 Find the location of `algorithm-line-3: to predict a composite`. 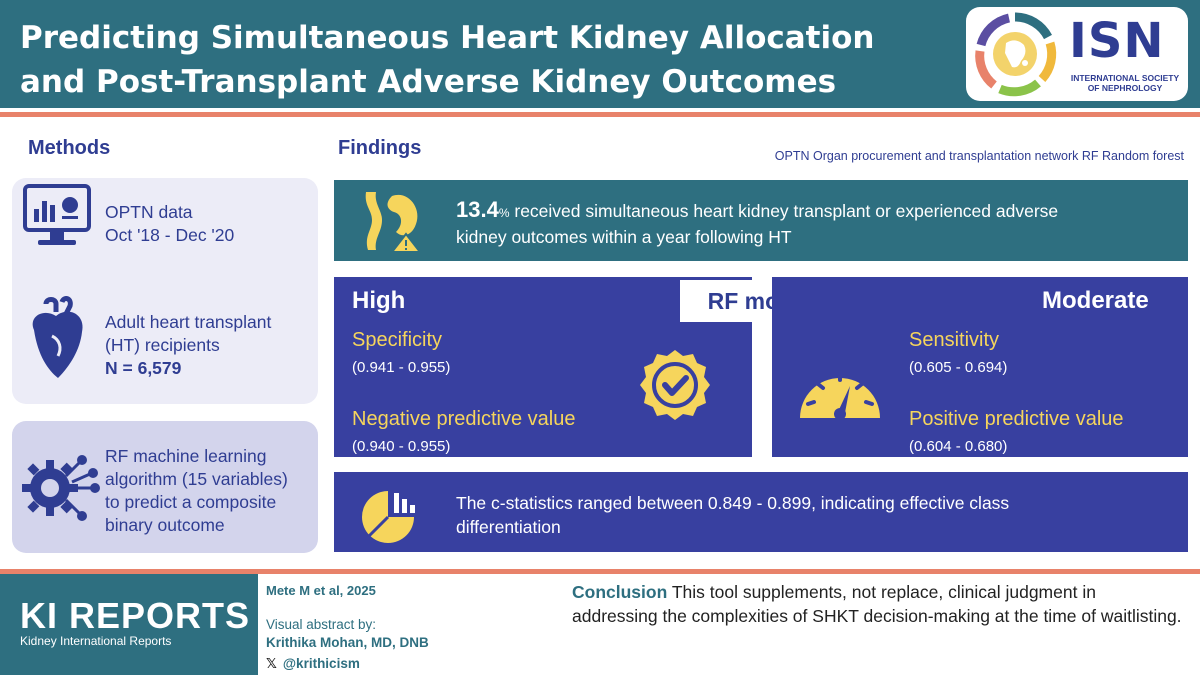

algorithm-line-3: to predict a composite is located at coordinates (191, 502).